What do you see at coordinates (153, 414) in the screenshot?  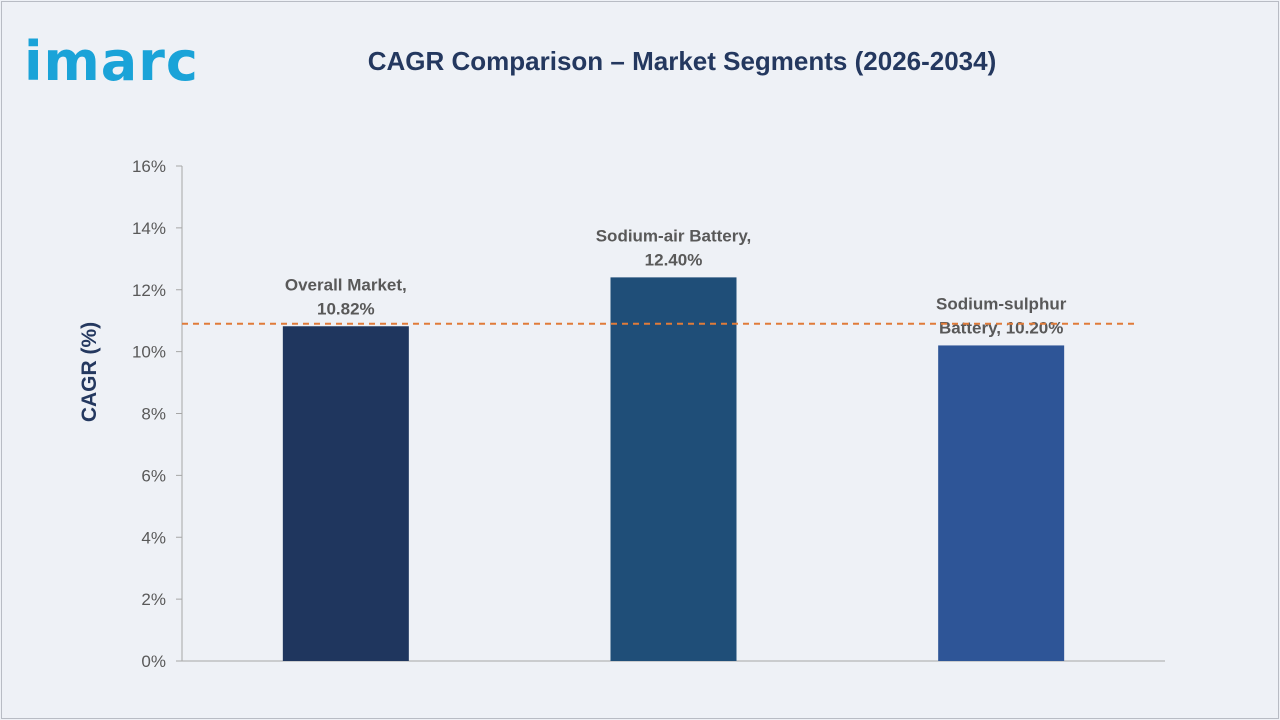 I see `y-tick-label: 8%` at bounding box center [153, 414].